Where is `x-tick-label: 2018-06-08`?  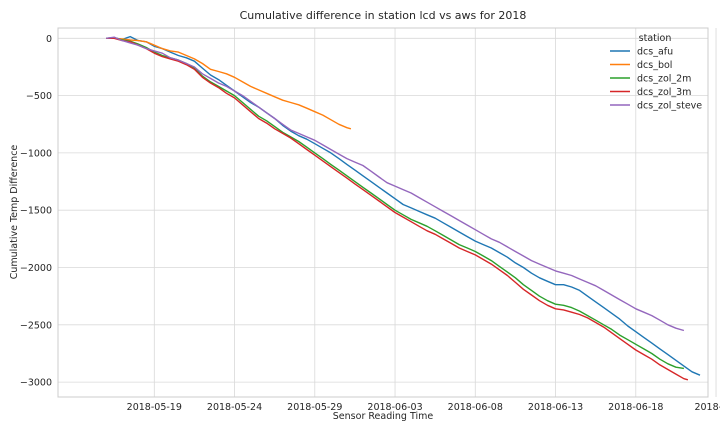
x-tick-label: 2018-06-08 is located at coordinates (475, 407).